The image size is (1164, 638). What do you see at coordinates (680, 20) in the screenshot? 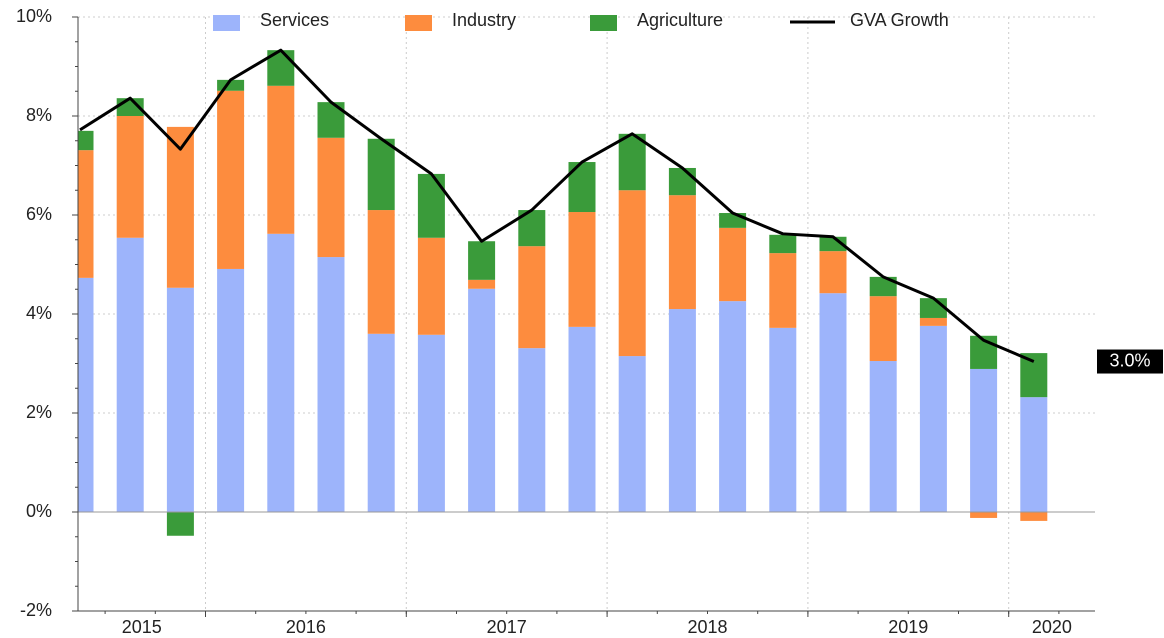
I see `legend-label: Agriculture` at bounding box center [680, 20].